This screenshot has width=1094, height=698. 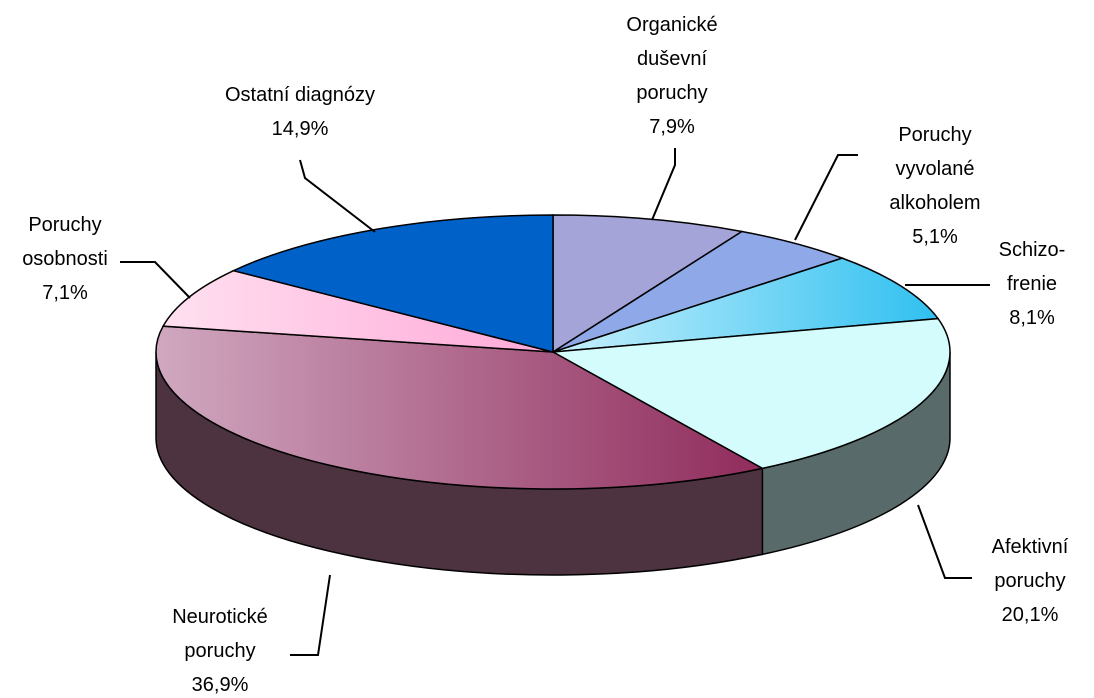 What do you see at coordinates (220, 685) in the screenshot?
I see `value-label: 36,9%` at bounding box center [220, 685].